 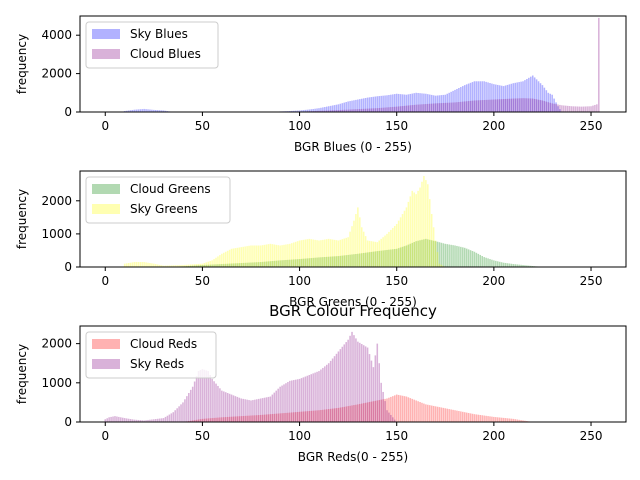 I want to click on x-tick-label: 0, so click(x=105, y=281).